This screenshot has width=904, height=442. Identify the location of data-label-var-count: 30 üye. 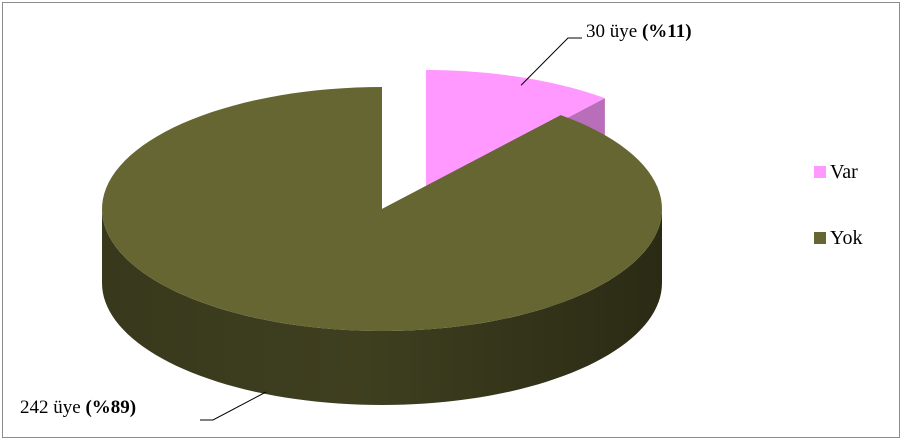
(612, 31).